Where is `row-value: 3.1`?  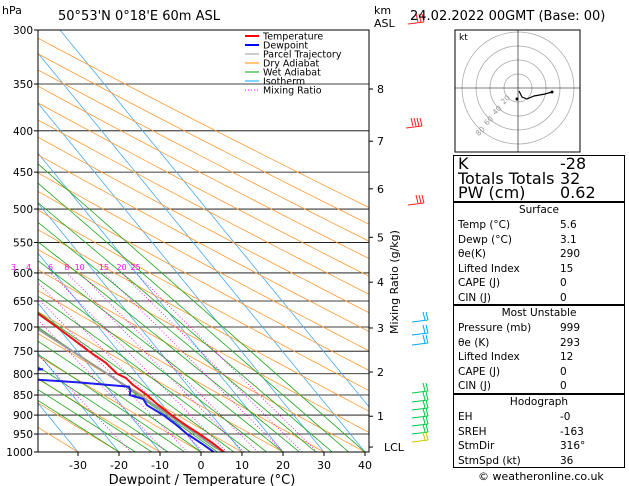 row-value: 3.1 is located at coordinates (568, 239).